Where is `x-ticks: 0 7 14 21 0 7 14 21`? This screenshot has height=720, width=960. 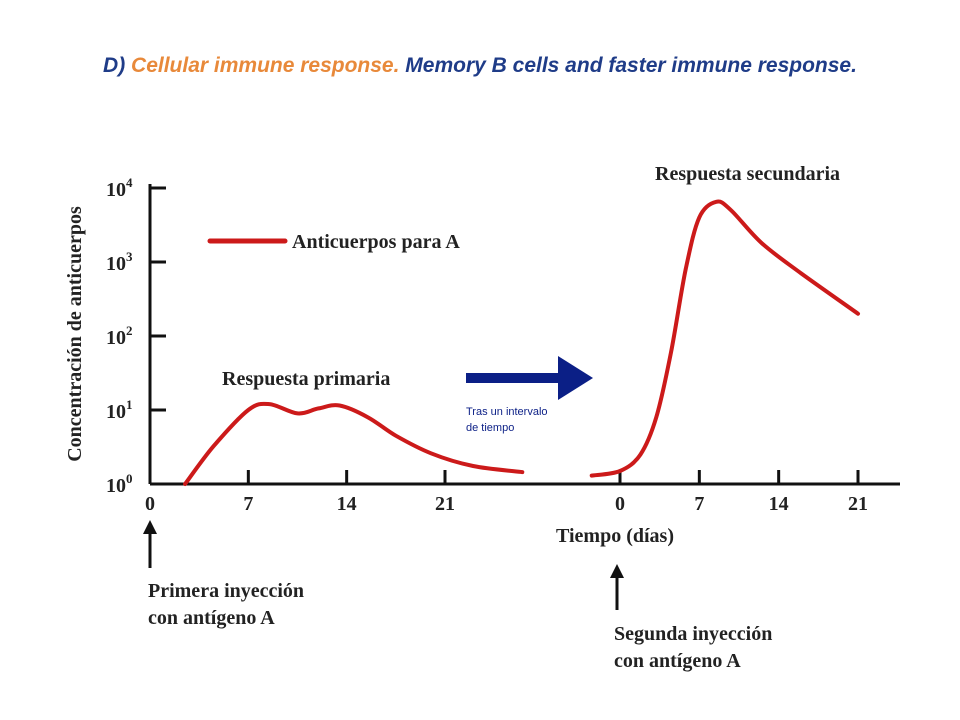 x-ticks: 0 7 14 21 0 7 14 21 is located at coordinates (506, 492).